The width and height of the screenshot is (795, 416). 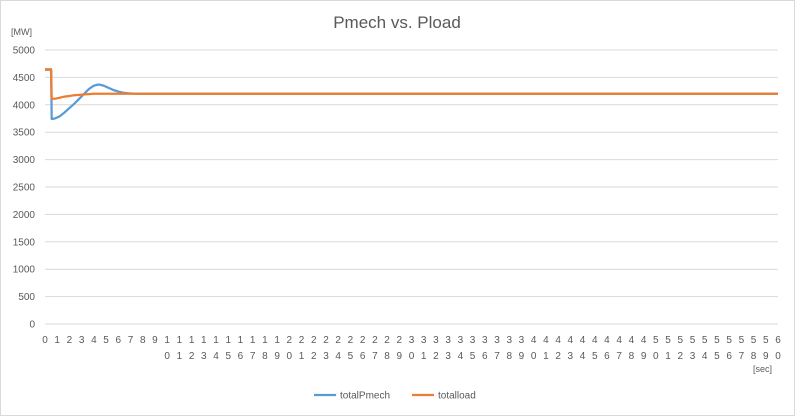 I want to click on y-tick-label: 2500, so click(x=24, y=188).